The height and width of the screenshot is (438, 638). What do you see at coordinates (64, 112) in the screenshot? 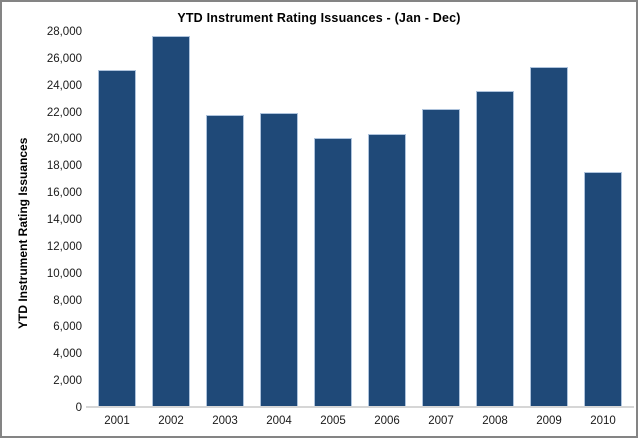
I see `y-tick-label: 22,000` at bounding box center [64, 112].